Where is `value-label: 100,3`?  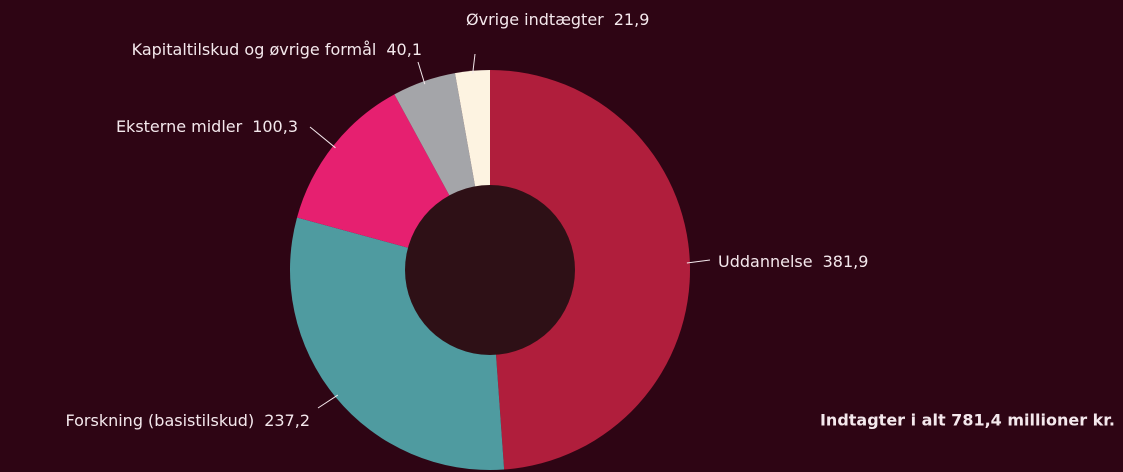
value-label: 100,3 is located at coordinates (275, 126).